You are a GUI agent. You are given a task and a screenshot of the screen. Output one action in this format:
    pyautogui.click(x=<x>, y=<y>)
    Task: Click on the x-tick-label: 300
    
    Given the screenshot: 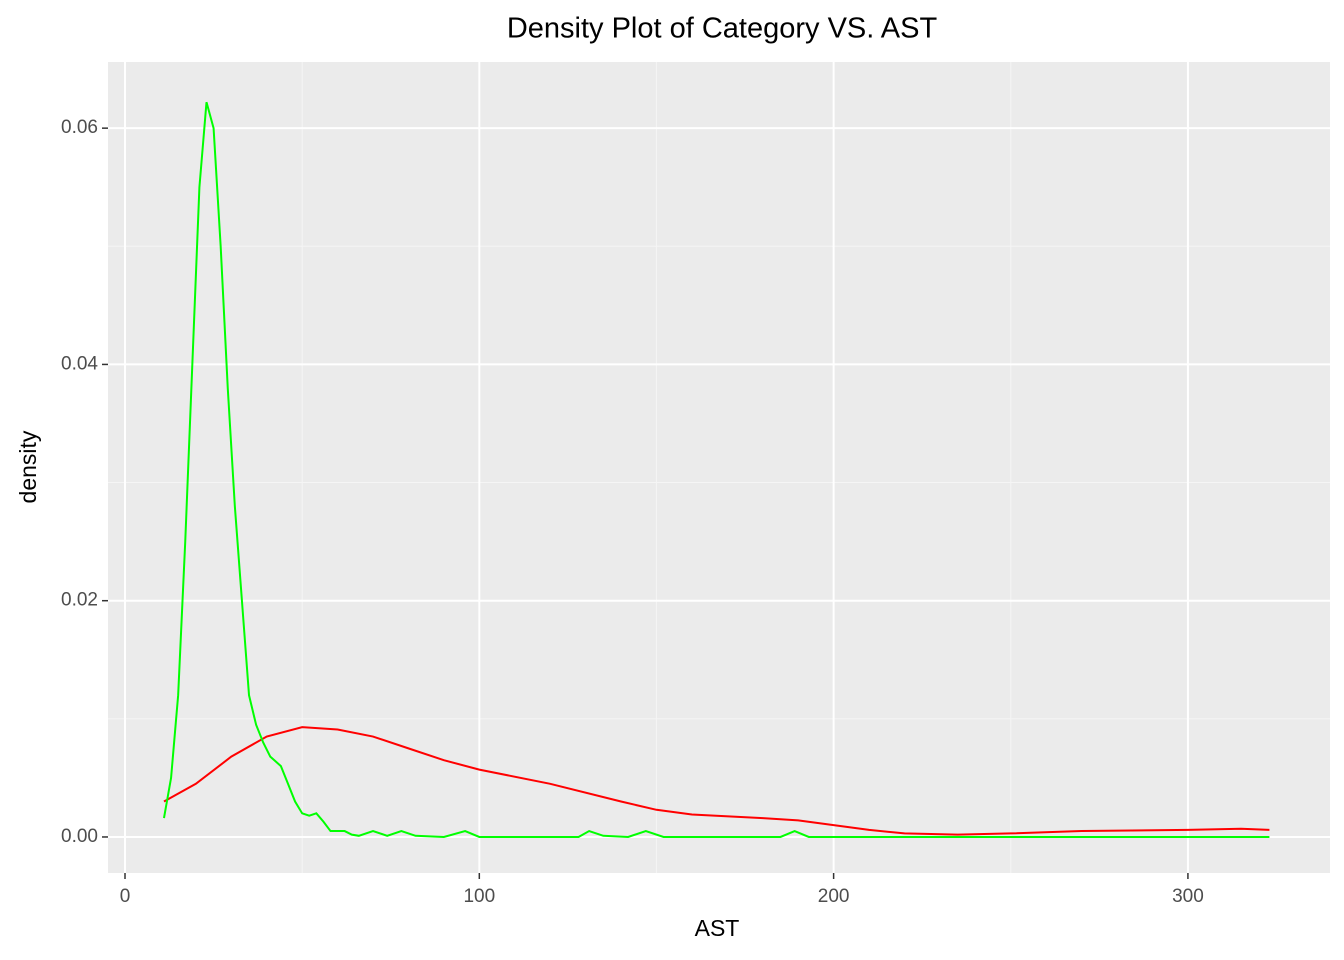 What is the action you would take?
    pyautogui.click(x=1188, y=896)
    